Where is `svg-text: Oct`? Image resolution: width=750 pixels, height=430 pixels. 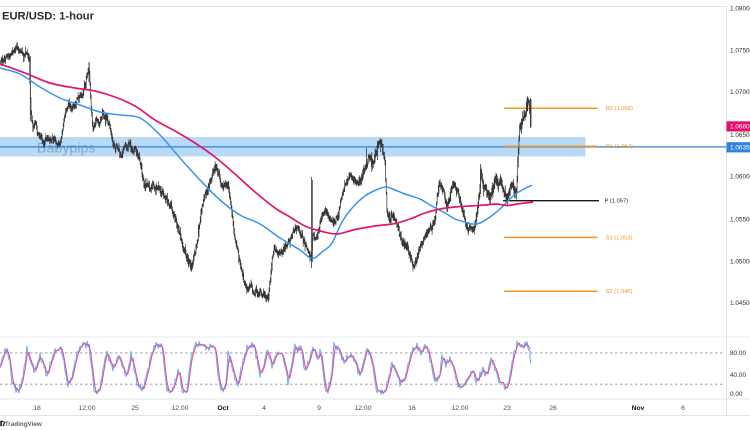 svg-text: Oct is located at coordinates (223, 408).